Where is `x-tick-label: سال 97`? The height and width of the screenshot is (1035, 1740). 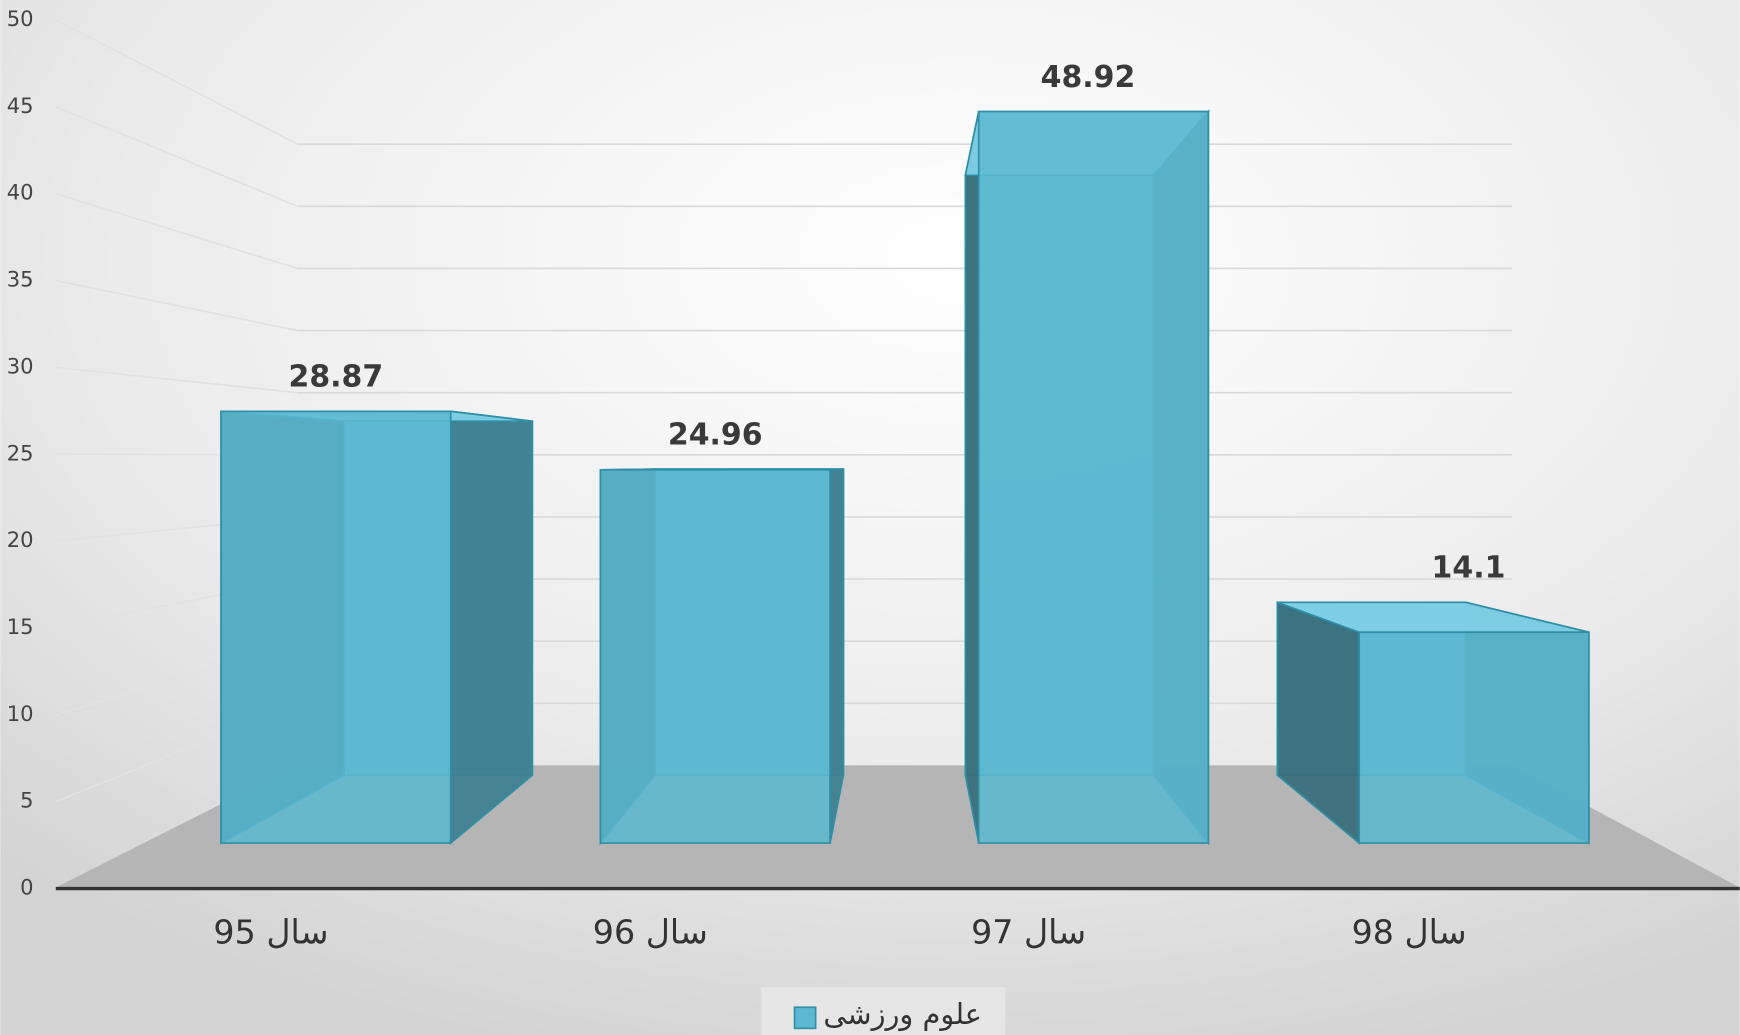
x-tick-label: سال 97 is located at coordinates (1028, 932).